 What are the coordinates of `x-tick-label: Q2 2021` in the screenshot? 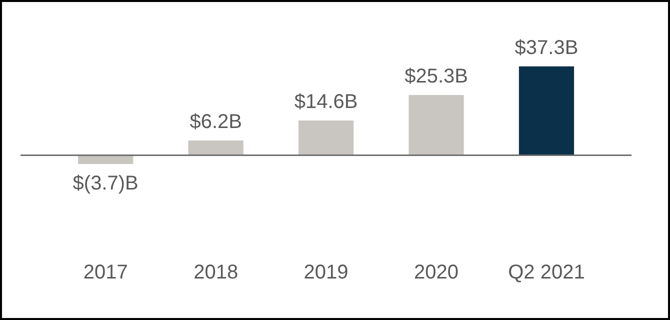 It's located at (546, 273).